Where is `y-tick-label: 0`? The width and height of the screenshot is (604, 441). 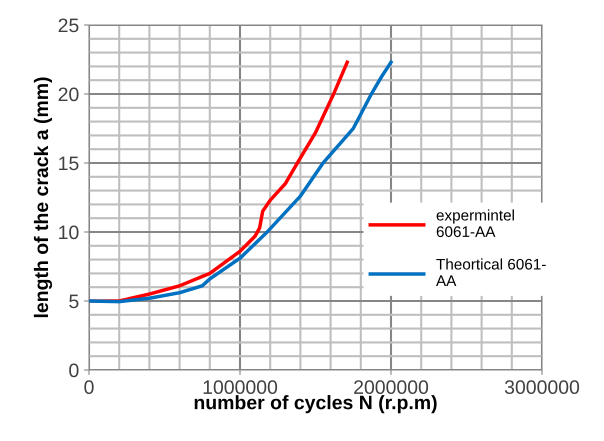 y-tick-label: 0 is located at coordinates (74, 370).